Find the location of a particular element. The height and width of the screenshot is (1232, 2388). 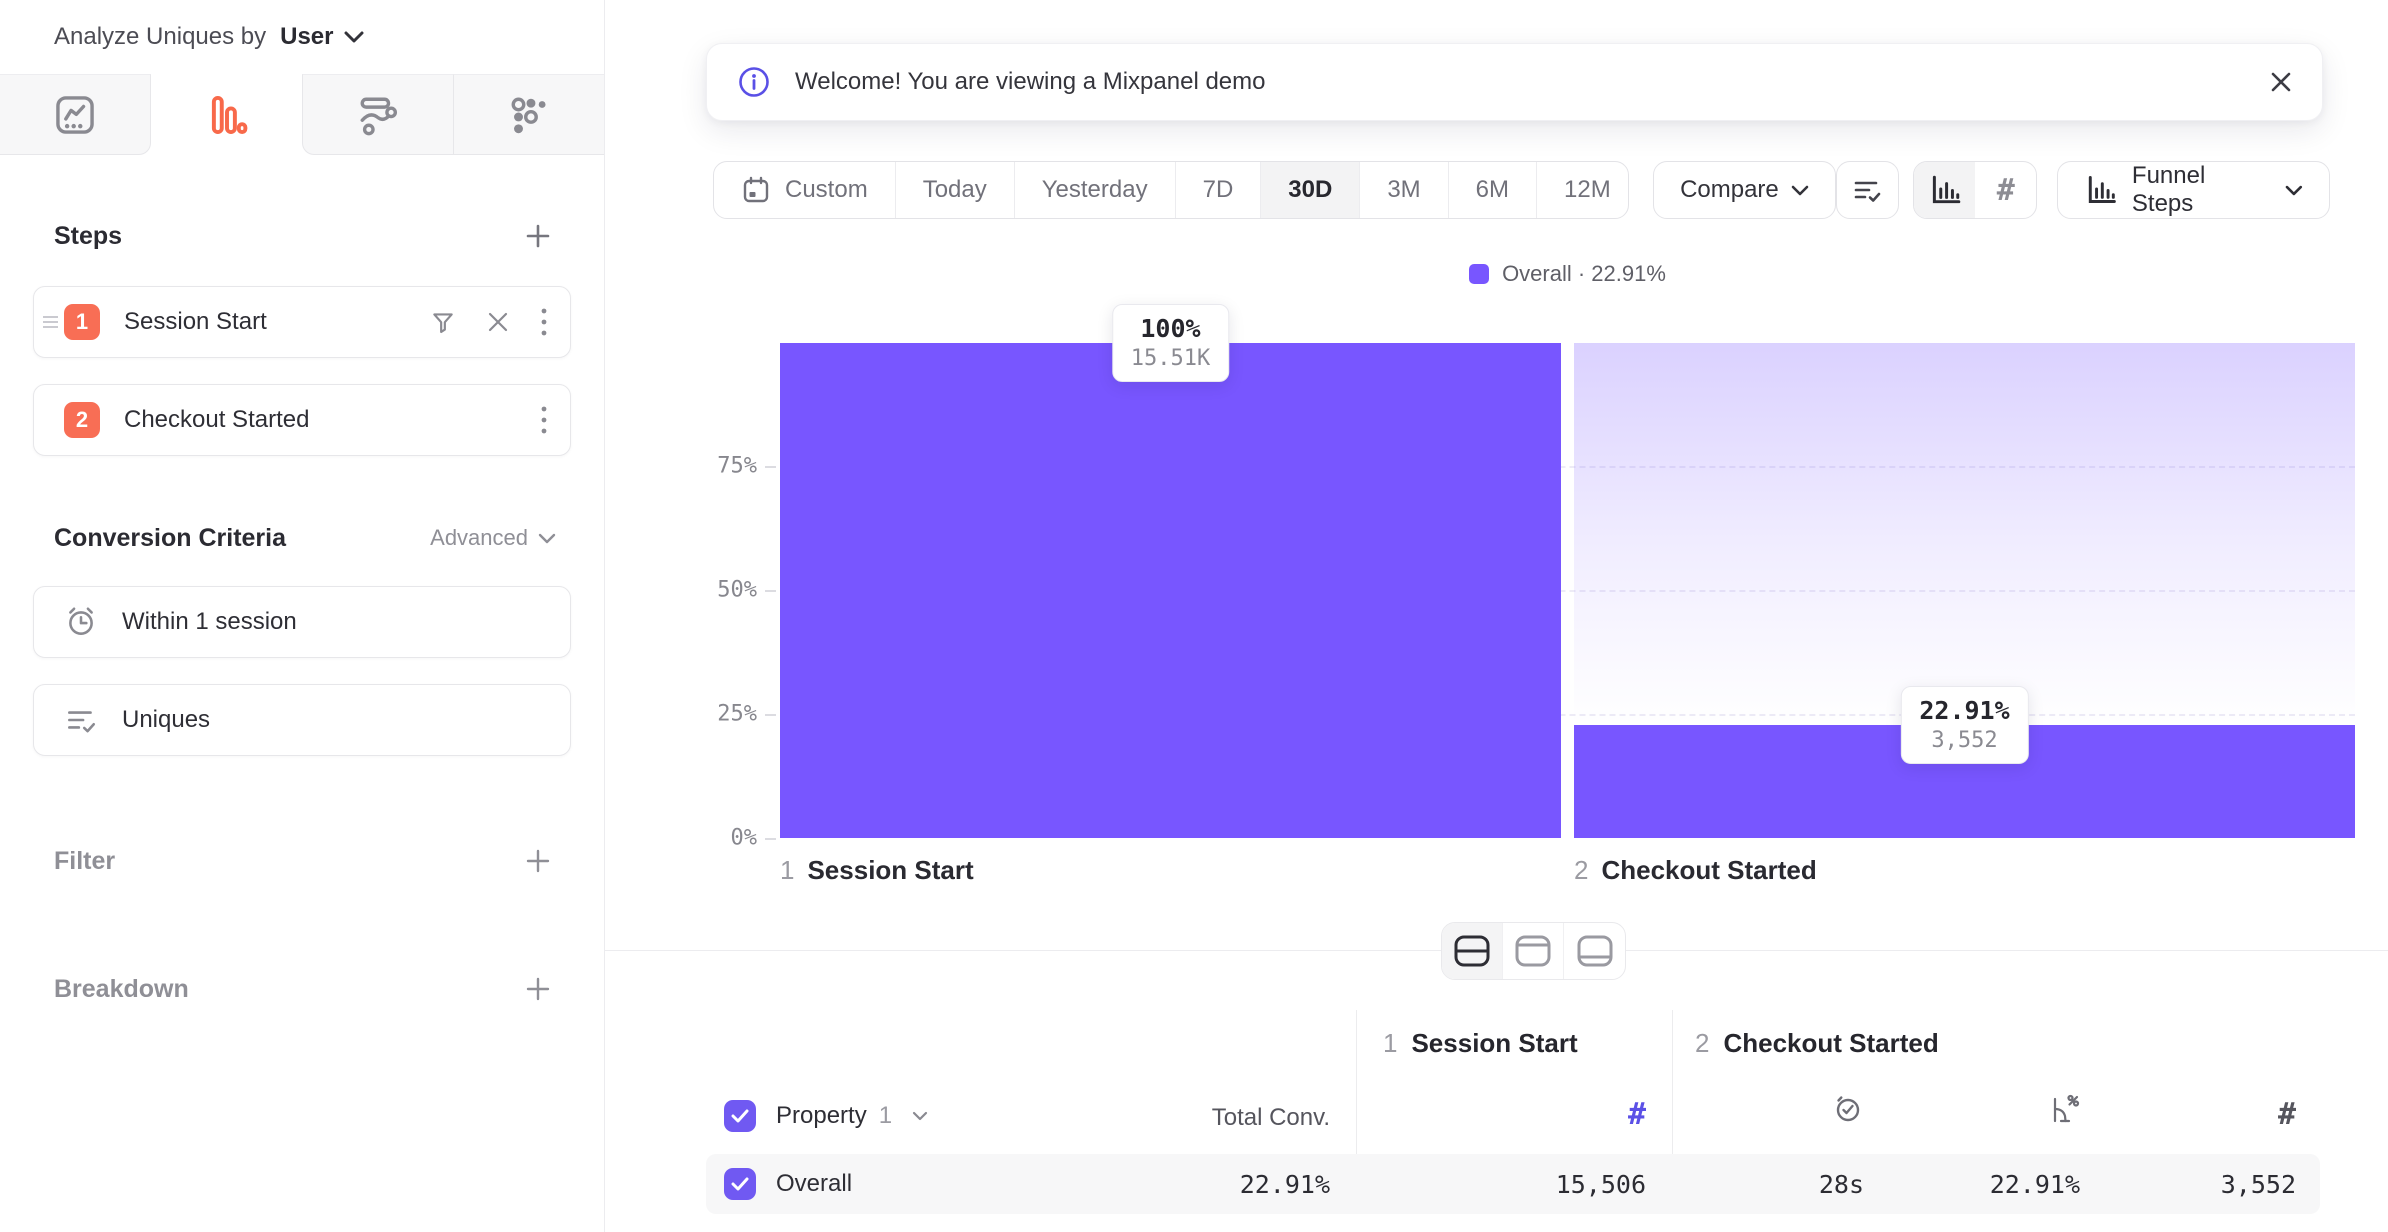

alarm-clock-icon is located at coordinates (81, 621).